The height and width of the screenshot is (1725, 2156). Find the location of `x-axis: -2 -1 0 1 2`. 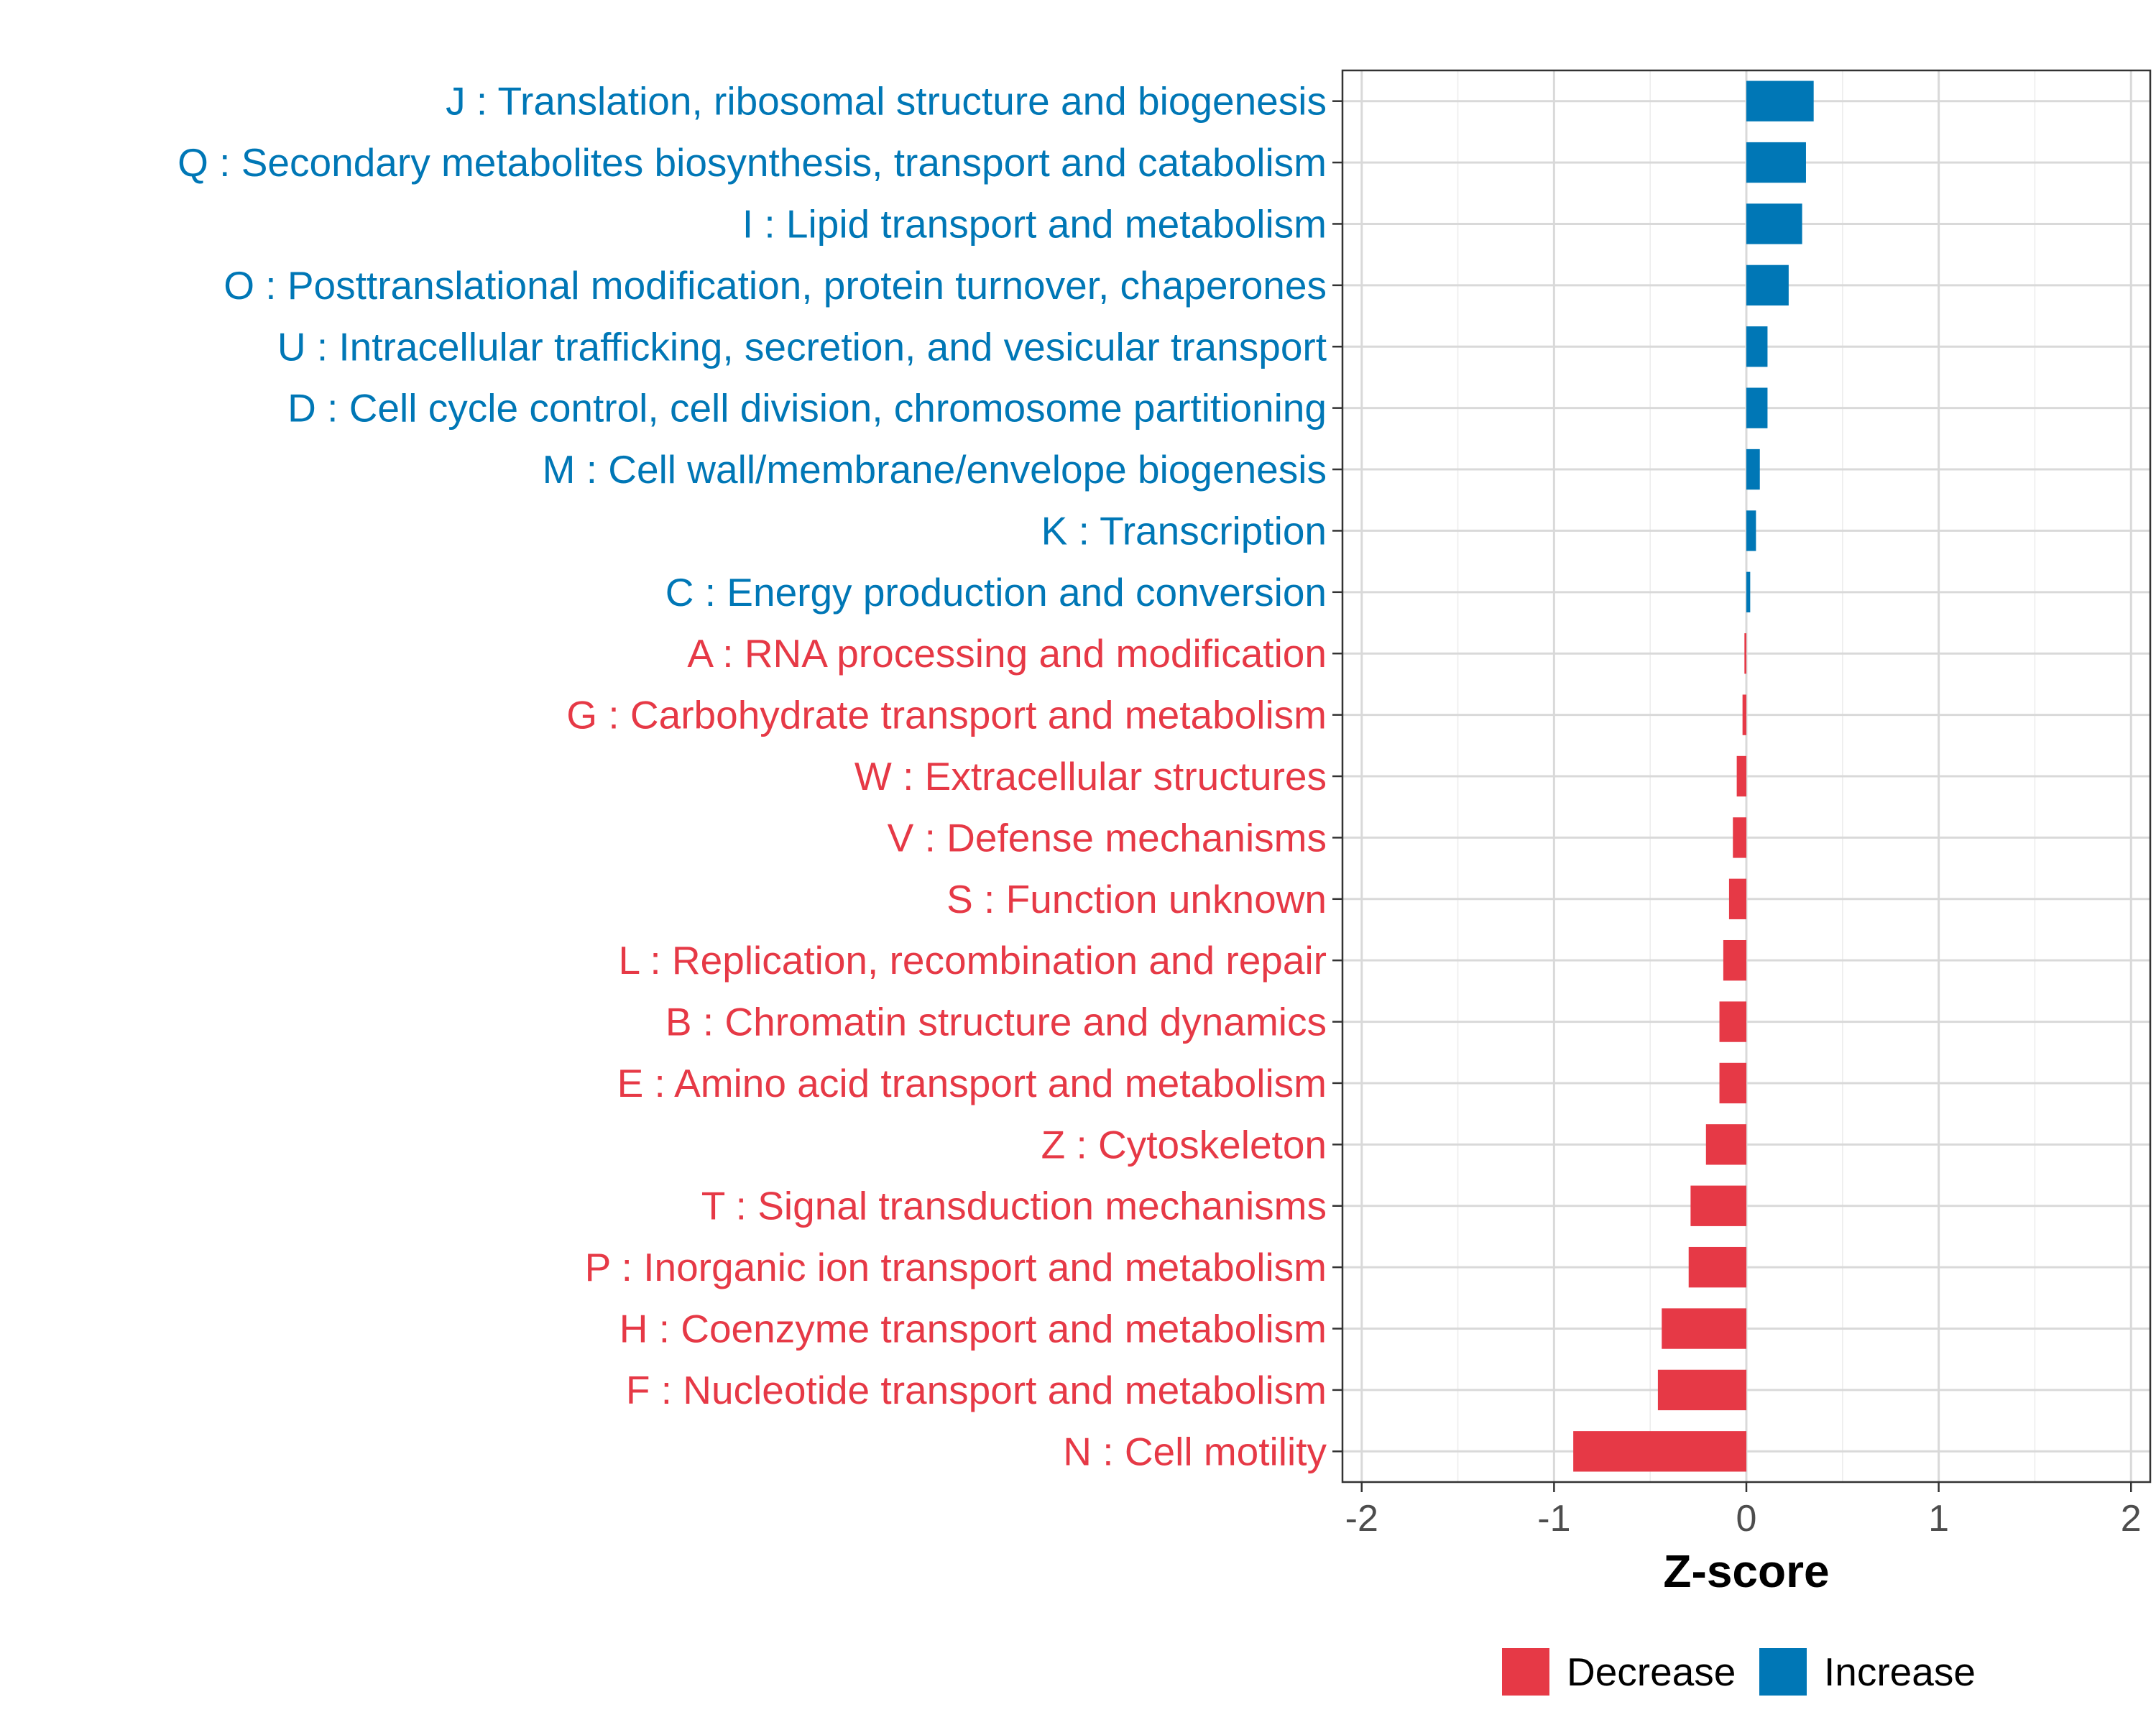

x-axis: -2 -1 0 1 2 is located at coordinates (1744, 1511).